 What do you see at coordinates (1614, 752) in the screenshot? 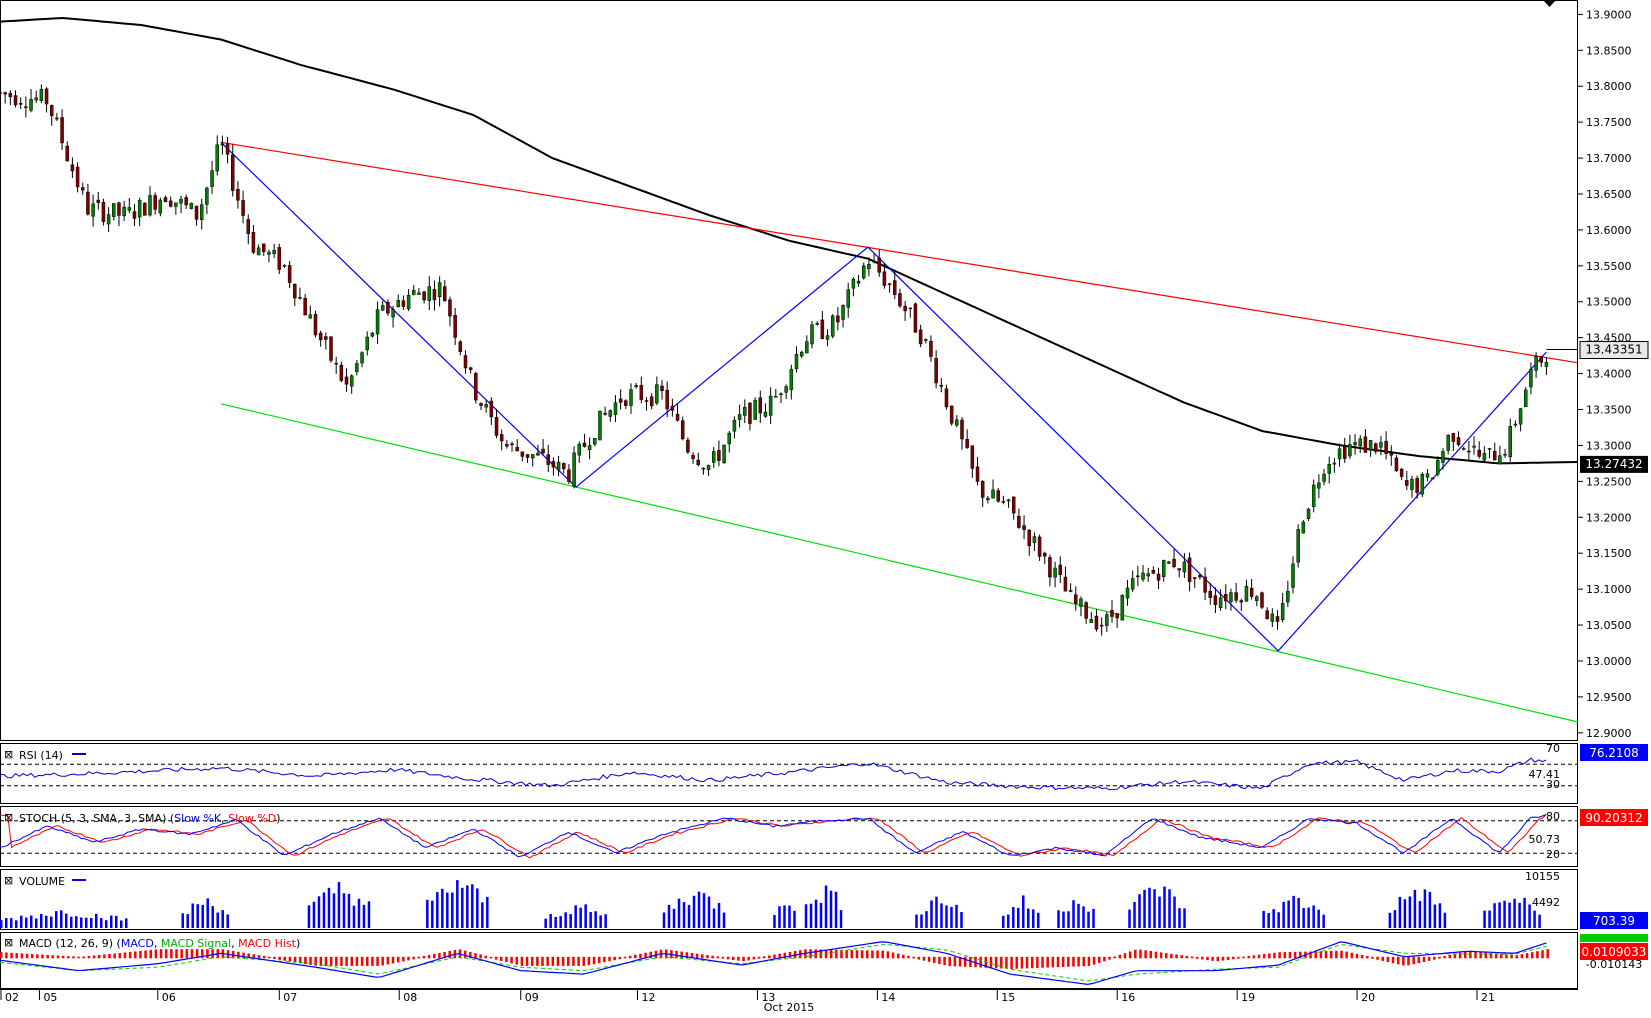
I see `rsi-value-box` at bounding box center [1614, 752].